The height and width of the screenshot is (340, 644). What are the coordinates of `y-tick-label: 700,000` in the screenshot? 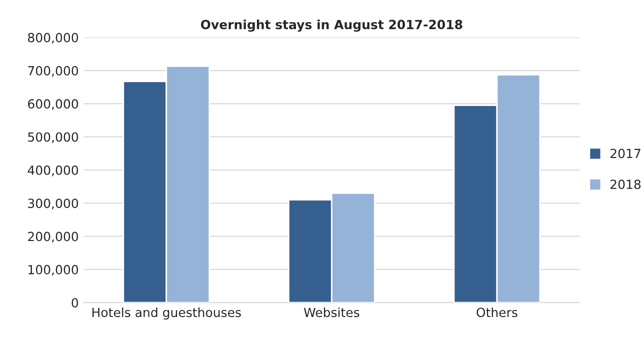 It's located at (53, 71).